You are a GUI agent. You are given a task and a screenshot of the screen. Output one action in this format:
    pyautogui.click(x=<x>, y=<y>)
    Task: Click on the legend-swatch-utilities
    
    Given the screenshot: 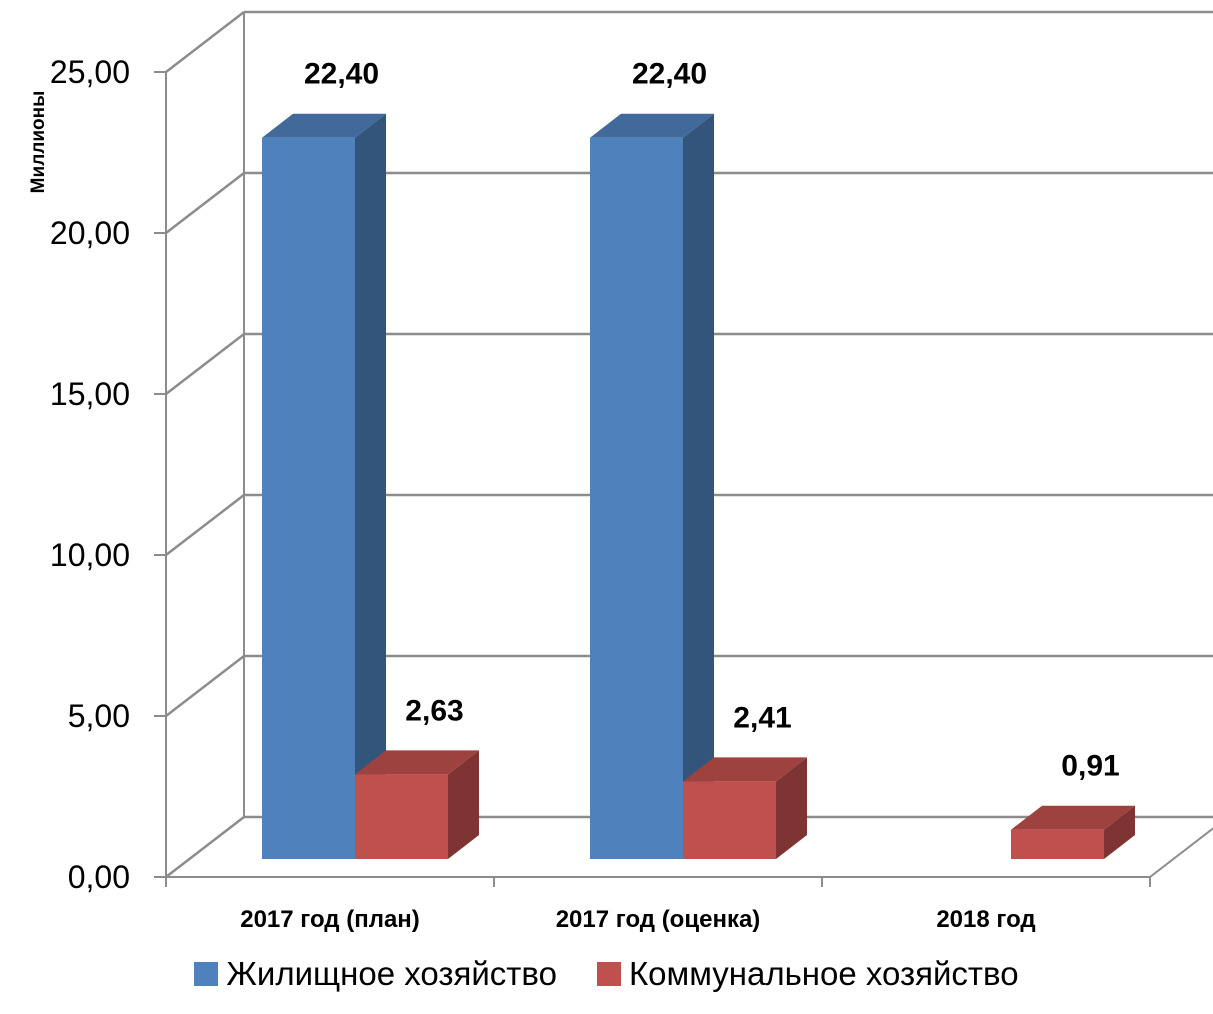 What is the action you would take?
    pyautogui.click(x=608, y=974)
    